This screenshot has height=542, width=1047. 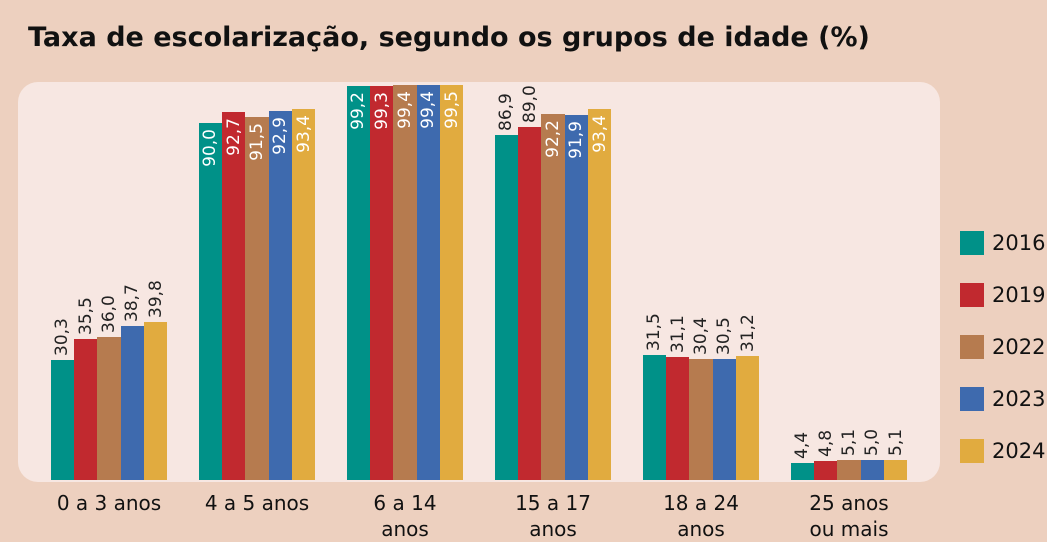 I want to click on value-label: 99,3, so click(x=381, y=110).